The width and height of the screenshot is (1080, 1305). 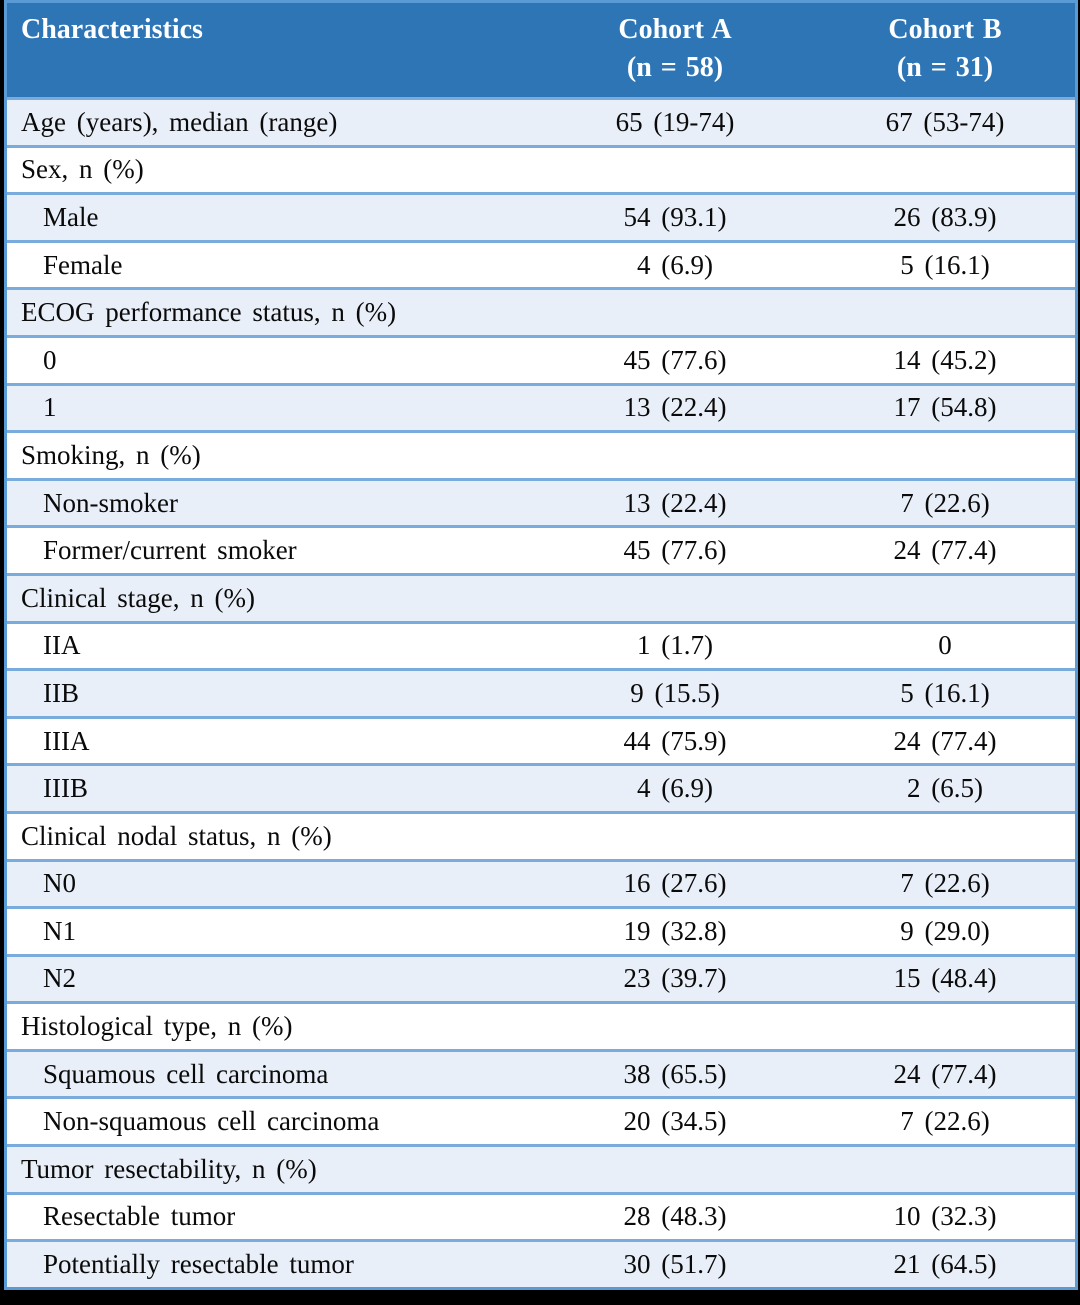 I want to click on table-row: Non-smoker 13 (22.4) 7 (22.6), so click(x=541, y=501).